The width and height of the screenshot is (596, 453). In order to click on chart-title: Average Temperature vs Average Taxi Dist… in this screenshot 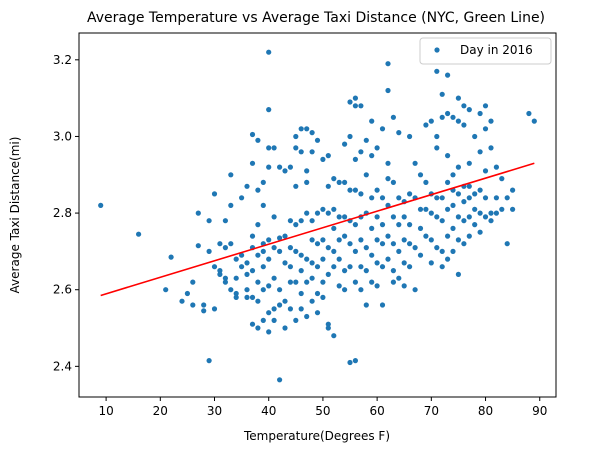, I will do `click(316, 18)`.